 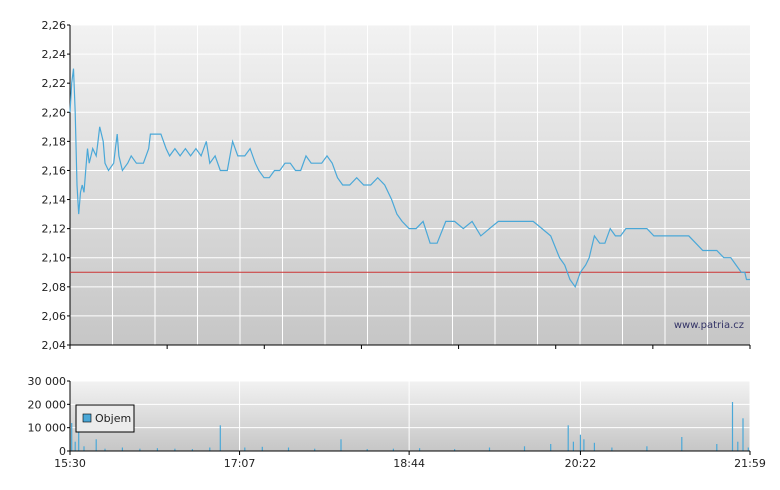 I want to click on price-y-tick-label: 2,10, so click(x=54, y=258).